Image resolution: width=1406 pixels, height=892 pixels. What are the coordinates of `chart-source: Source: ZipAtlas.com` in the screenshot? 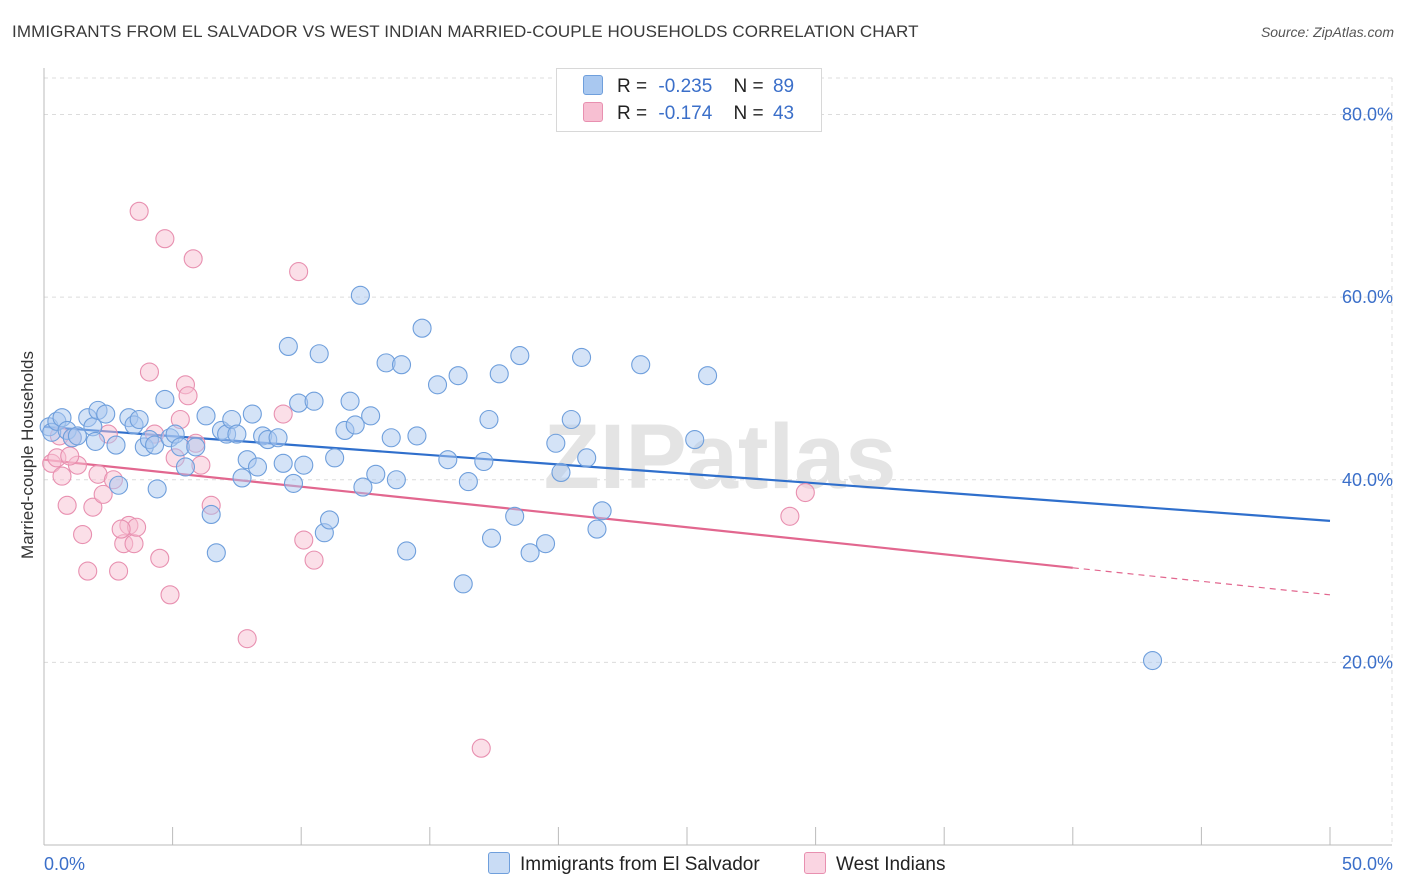 It's located at (1327, 32).